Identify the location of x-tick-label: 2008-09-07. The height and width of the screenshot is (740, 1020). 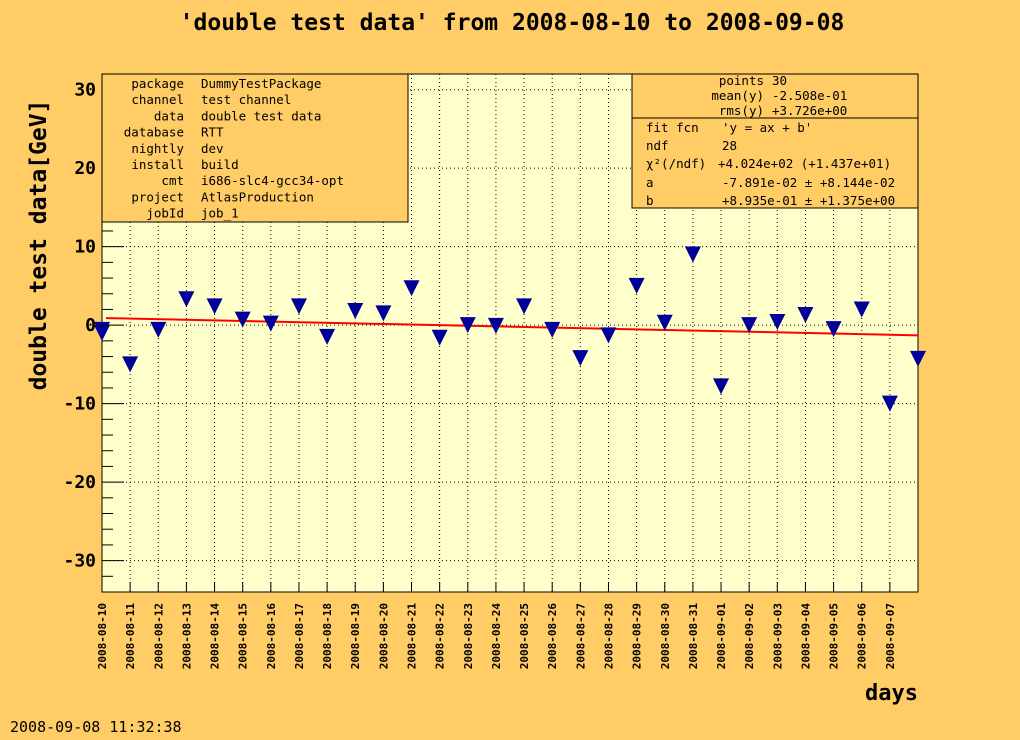
(890, 636).